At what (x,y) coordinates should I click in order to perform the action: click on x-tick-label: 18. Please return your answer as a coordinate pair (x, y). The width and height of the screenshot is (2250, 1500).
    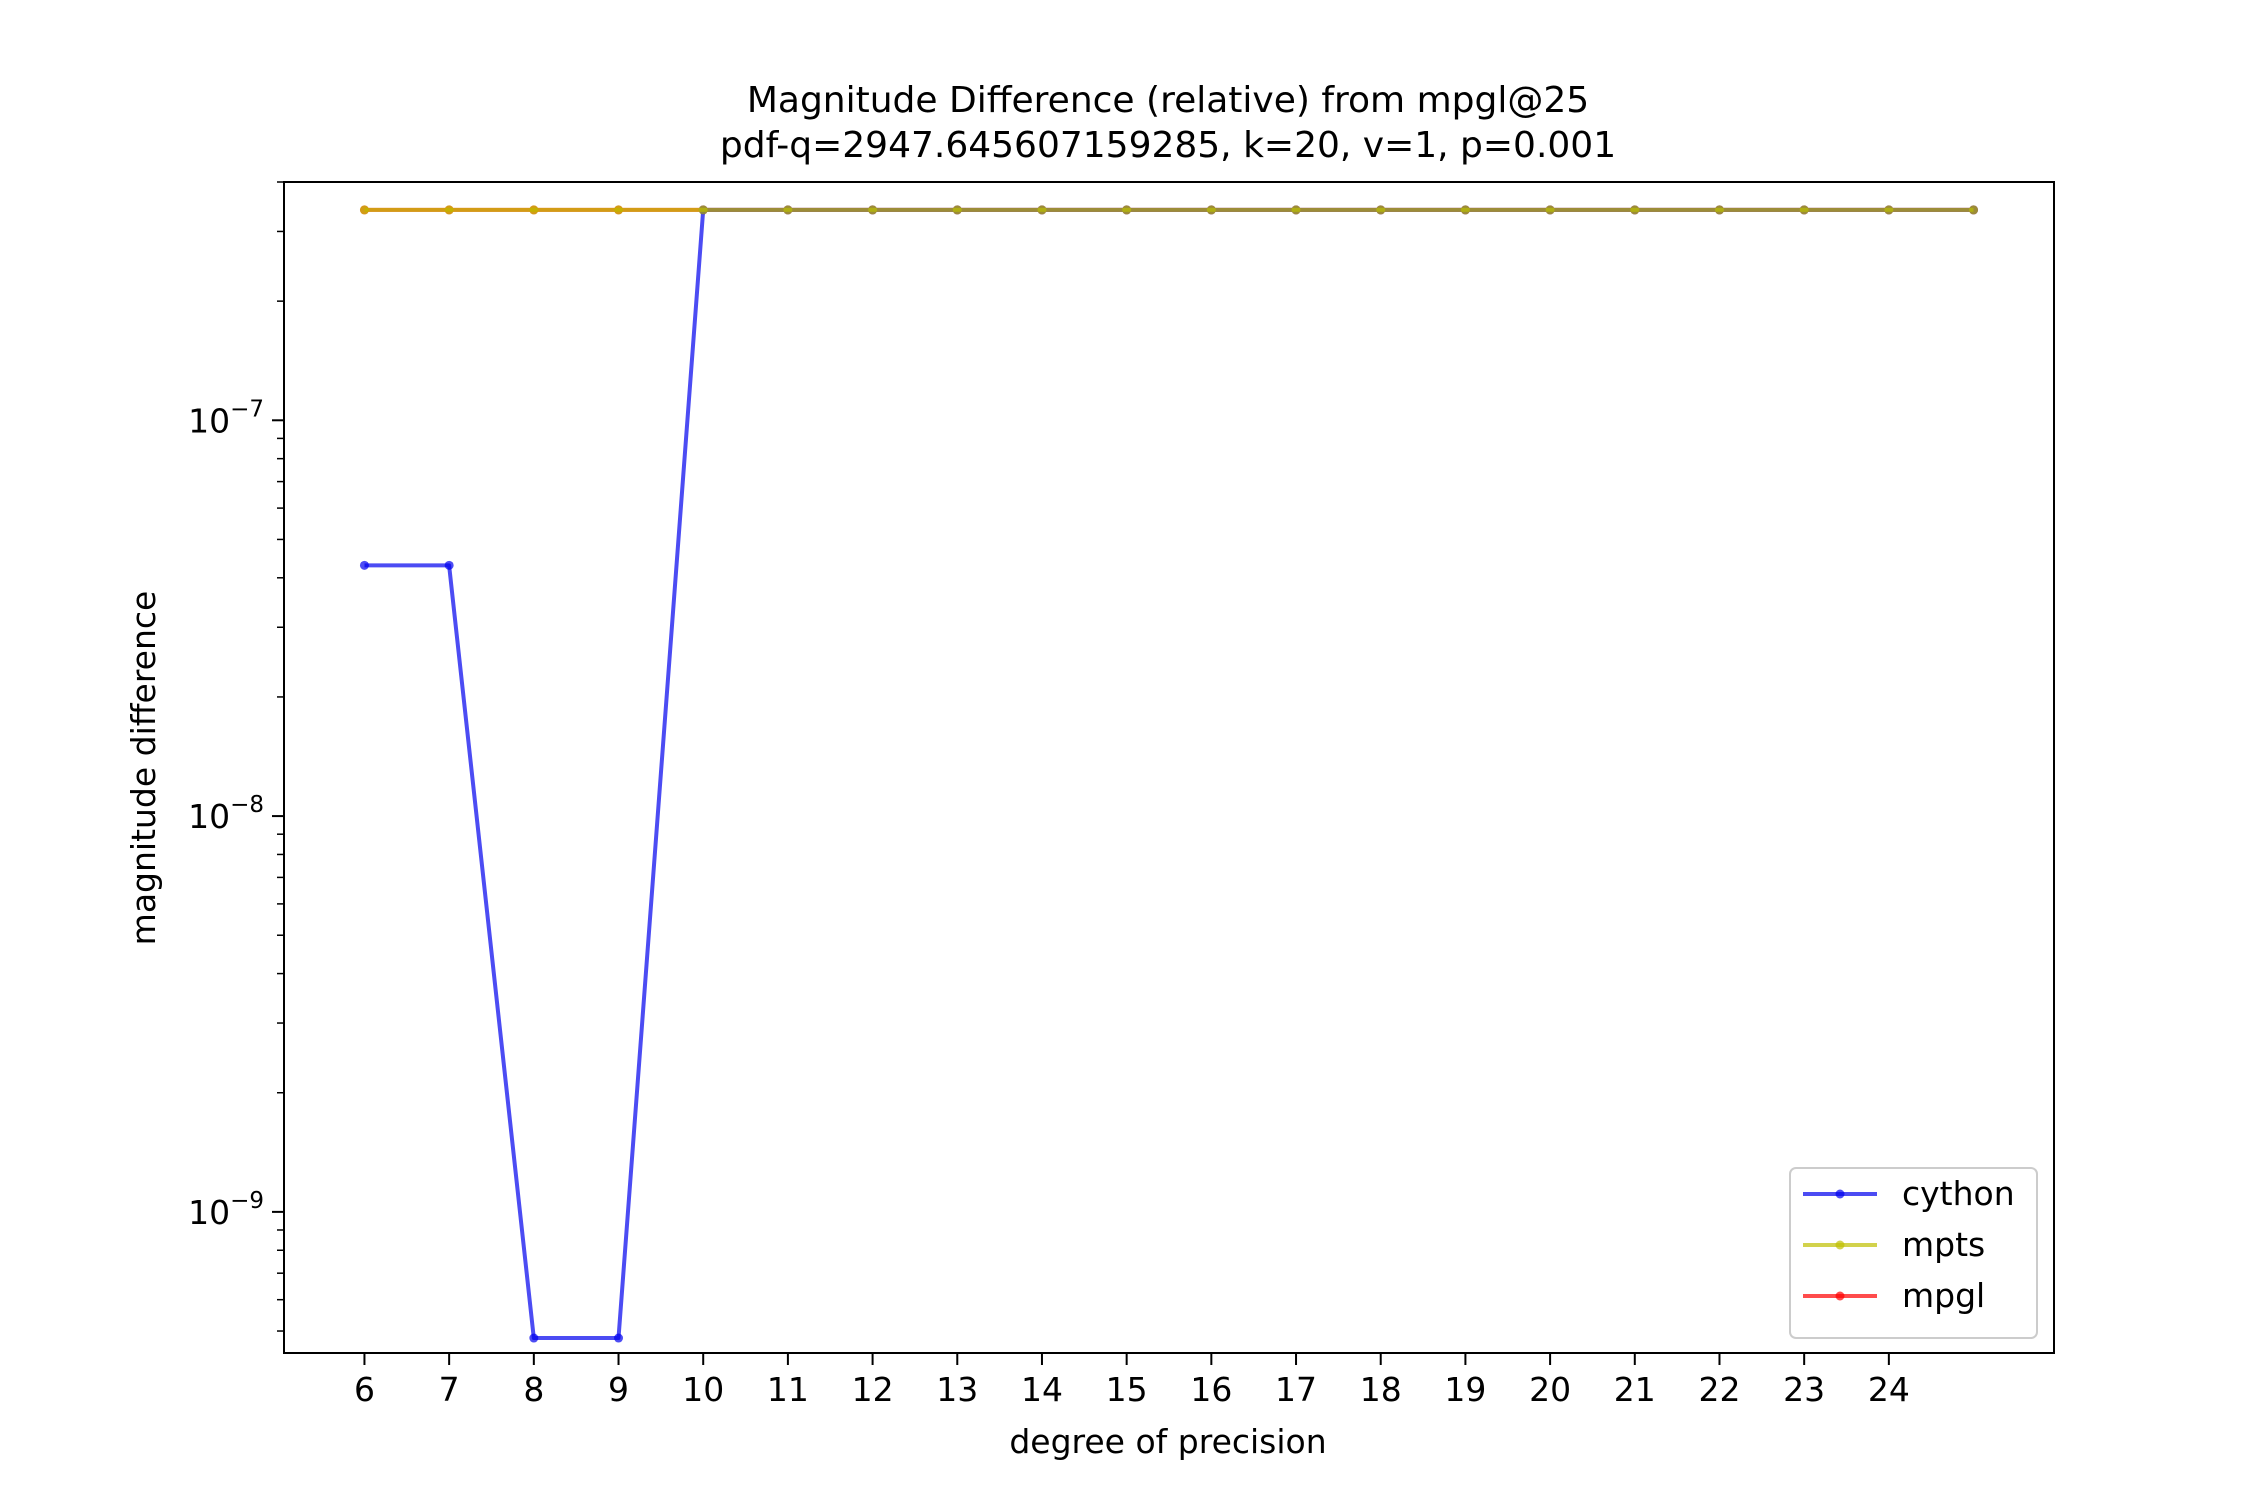
    Looking at the image, I should click on (1381, 1389).